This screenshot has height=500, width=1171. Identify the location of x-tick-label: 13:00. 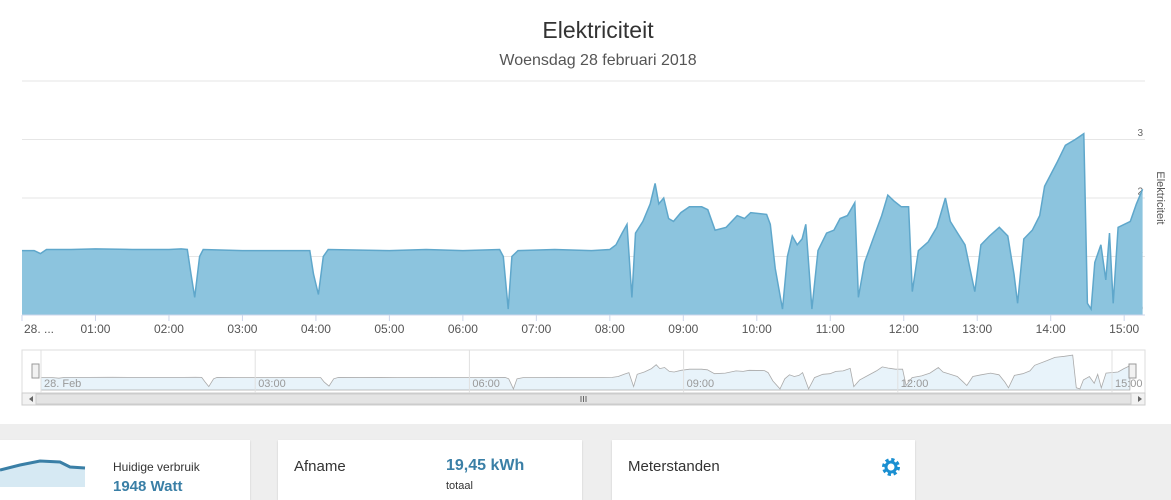
(977, 329).